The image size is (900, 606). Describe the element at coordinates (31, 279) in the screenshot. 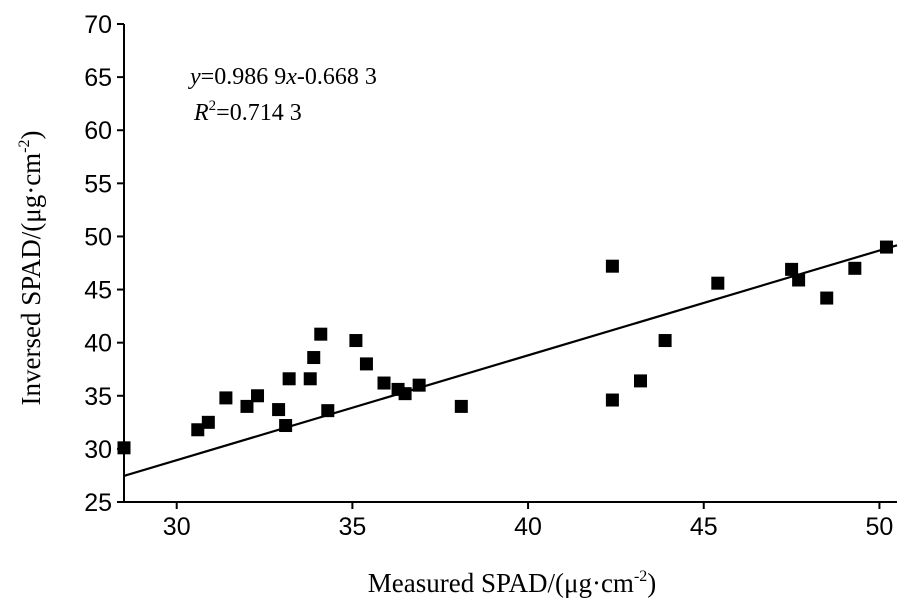

I see `y-axis-title-main: Inversed SPAD/(μg·cm` at that location.